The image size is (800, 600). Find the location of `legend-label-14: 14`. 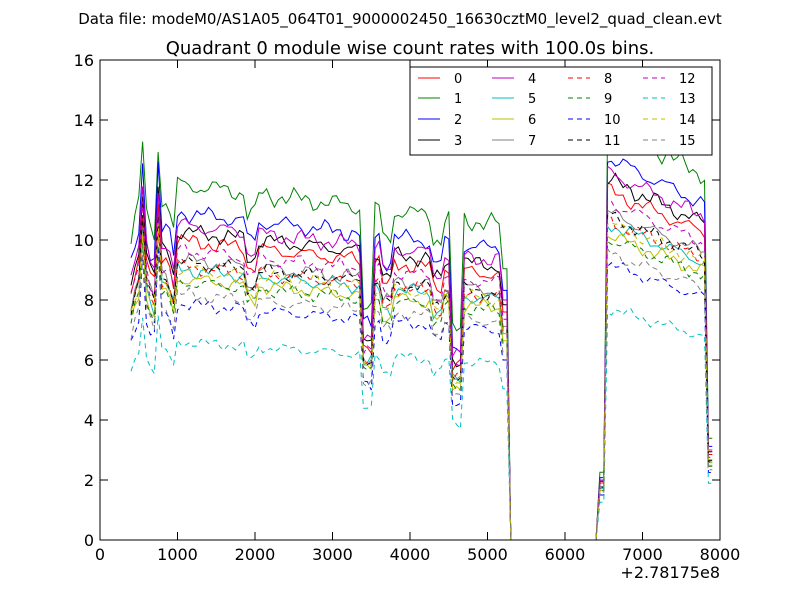

legend-label-14: 14 is located at coordinates (687, 120).